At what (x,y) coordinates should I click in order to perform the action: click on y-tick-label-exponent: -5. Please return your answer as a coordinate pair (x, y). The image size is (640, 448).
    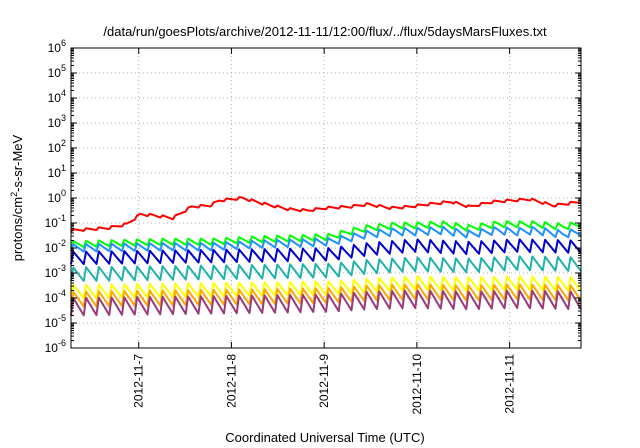
    Looking at the image, I should click on (62, 318).